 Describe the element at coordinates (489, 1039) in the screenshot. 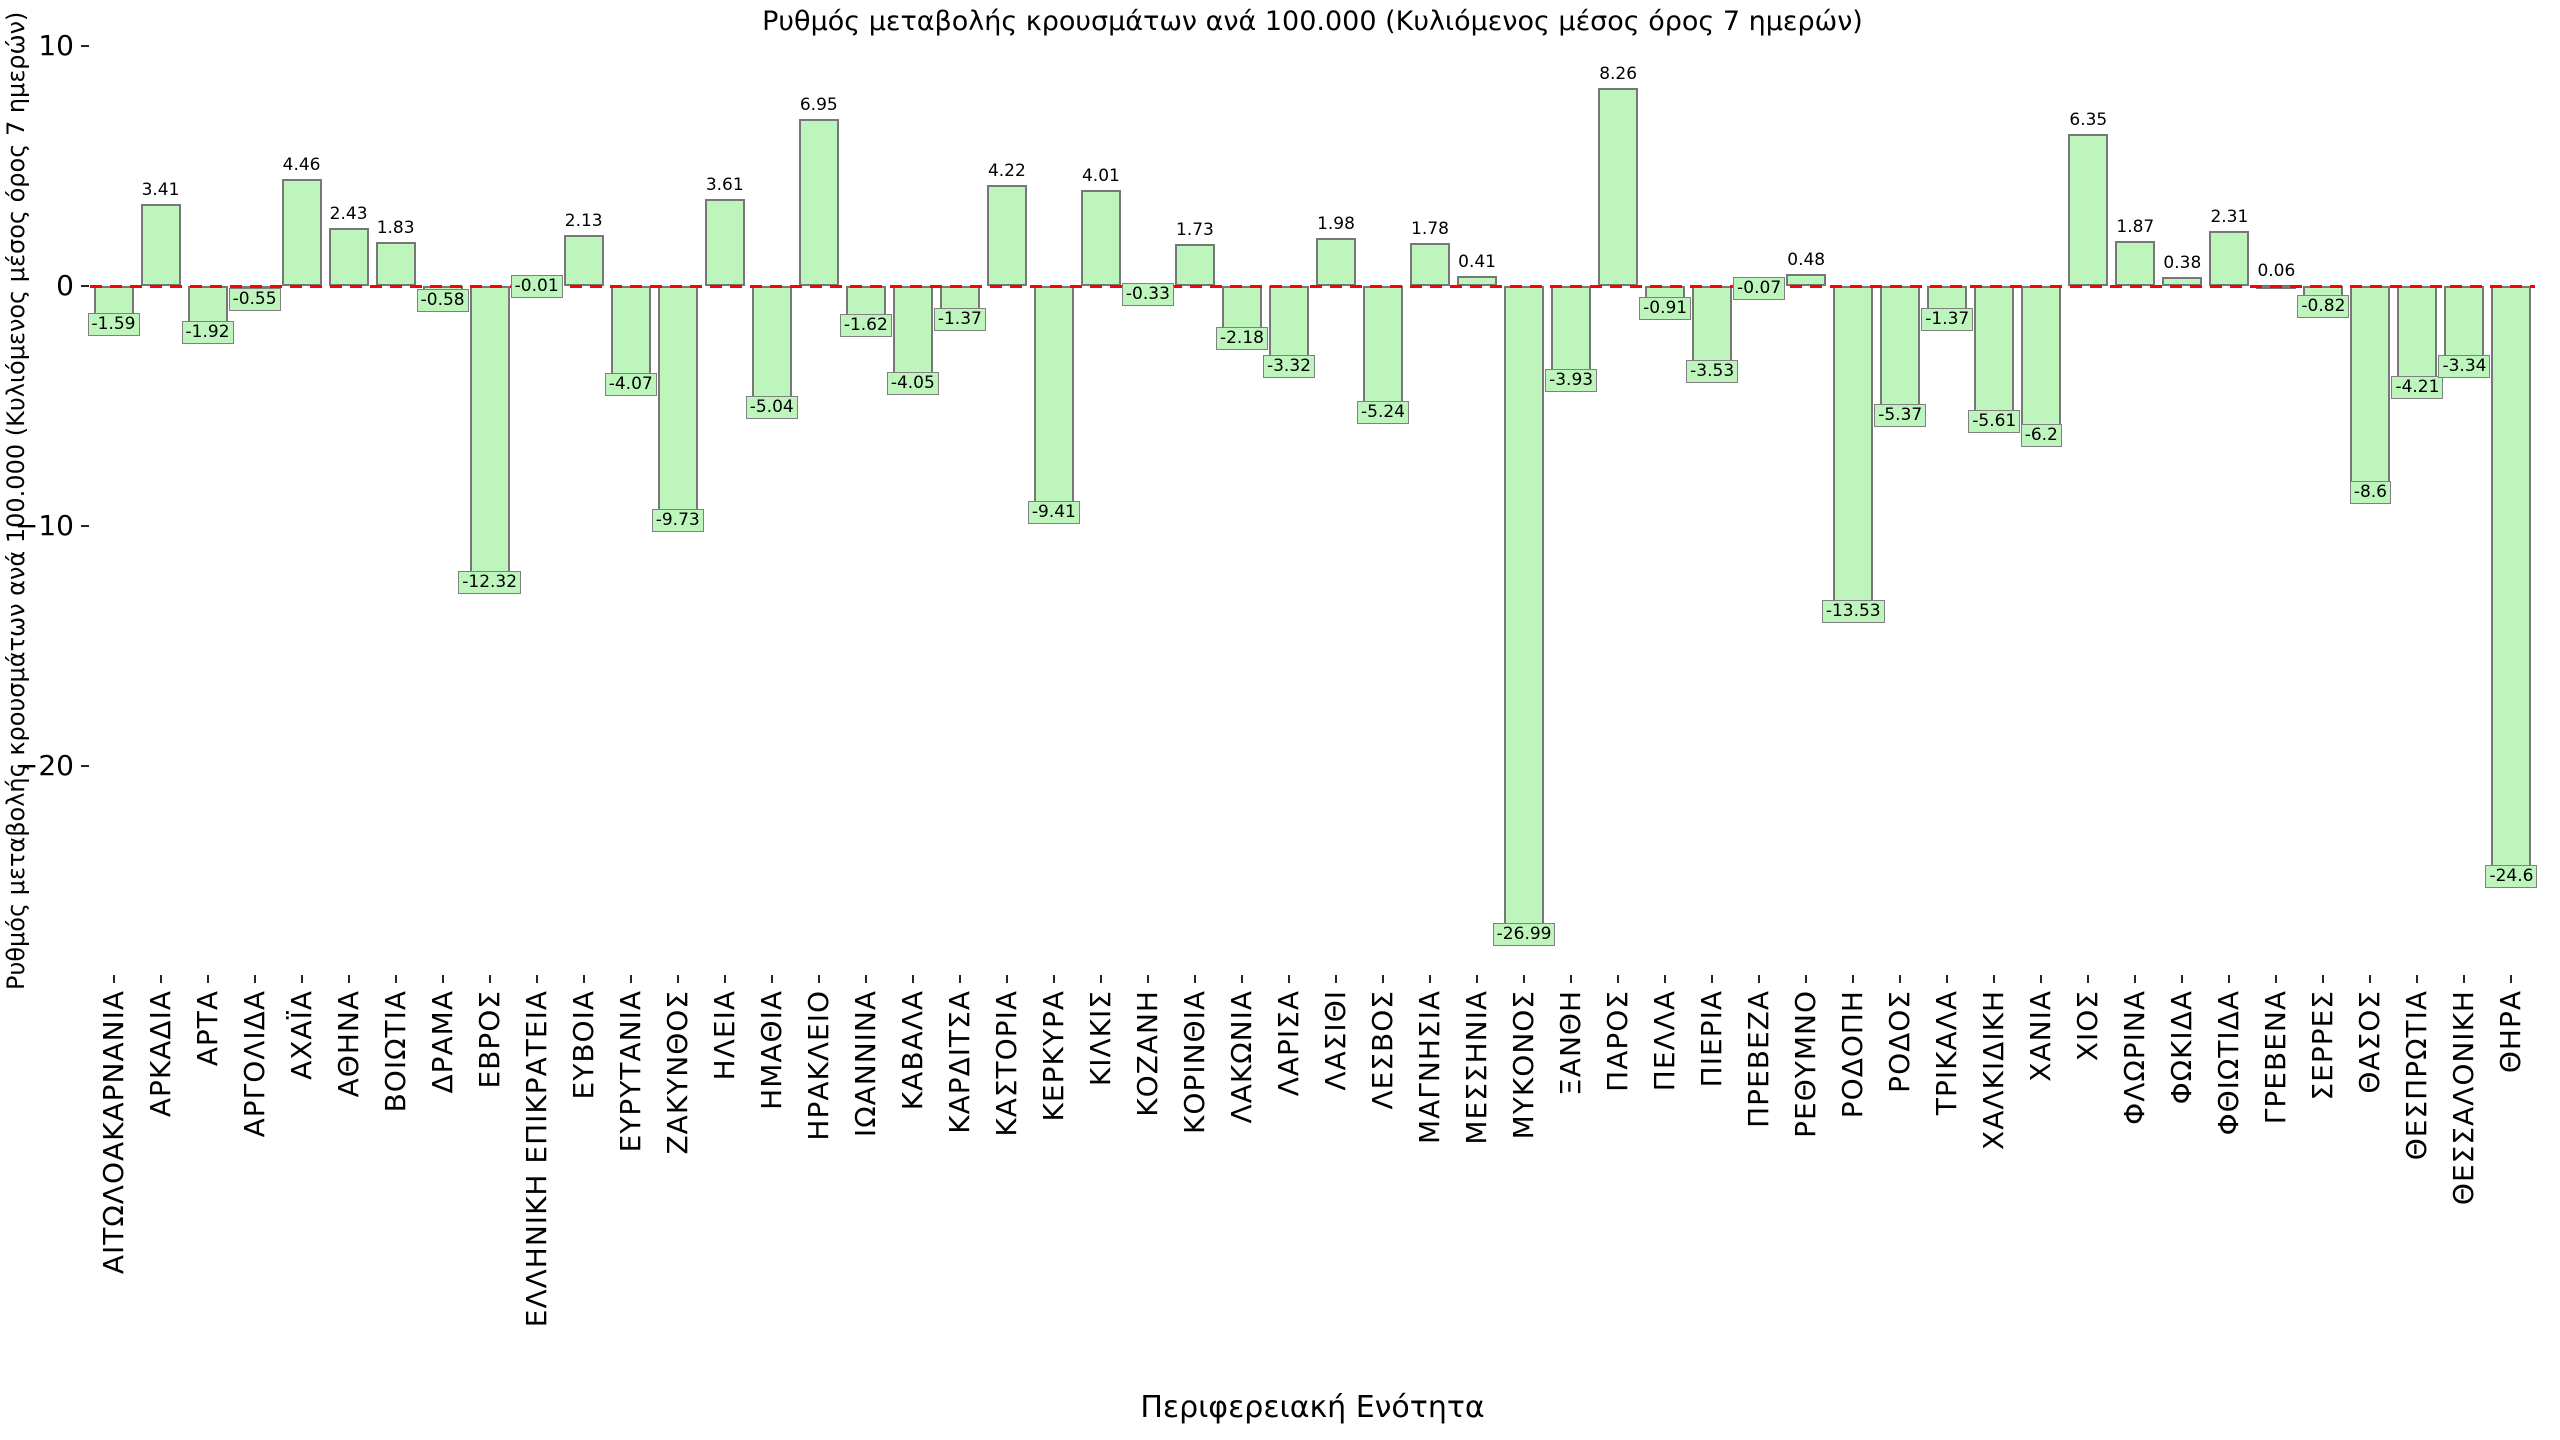

I see `x-tick-label: ΕΒΡΟΣ` at that location.